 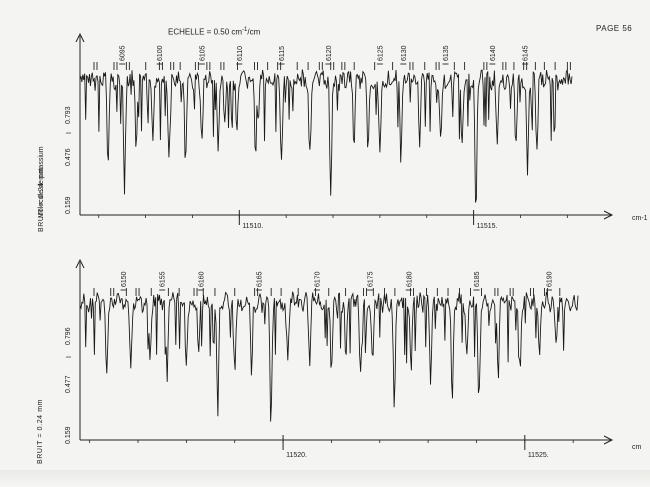 What do you see at coordinates (202, 53) in the screenshot?
I see `line-number-label: 6105` at bounding box center [202, 53].